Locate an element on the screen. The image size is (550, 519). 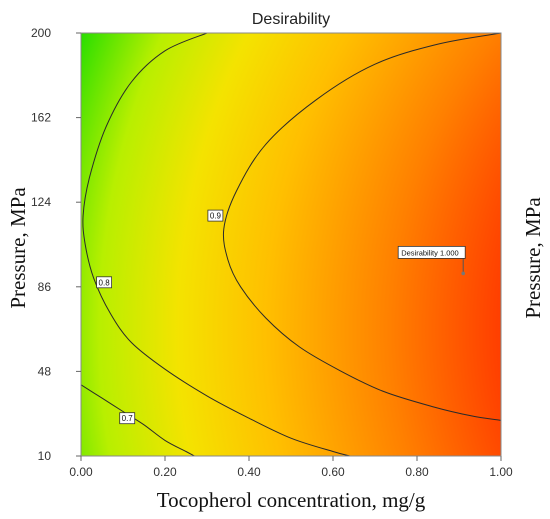
y-axis-title-right: Pressure, MPa is located at coordinates (533, 258).